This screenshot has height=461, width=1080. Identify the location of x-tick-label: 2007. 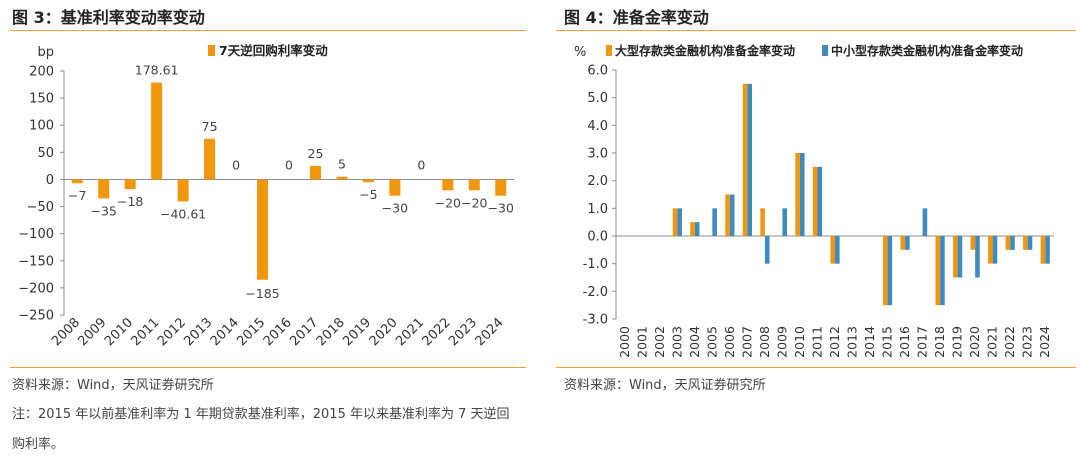
(746, 342).